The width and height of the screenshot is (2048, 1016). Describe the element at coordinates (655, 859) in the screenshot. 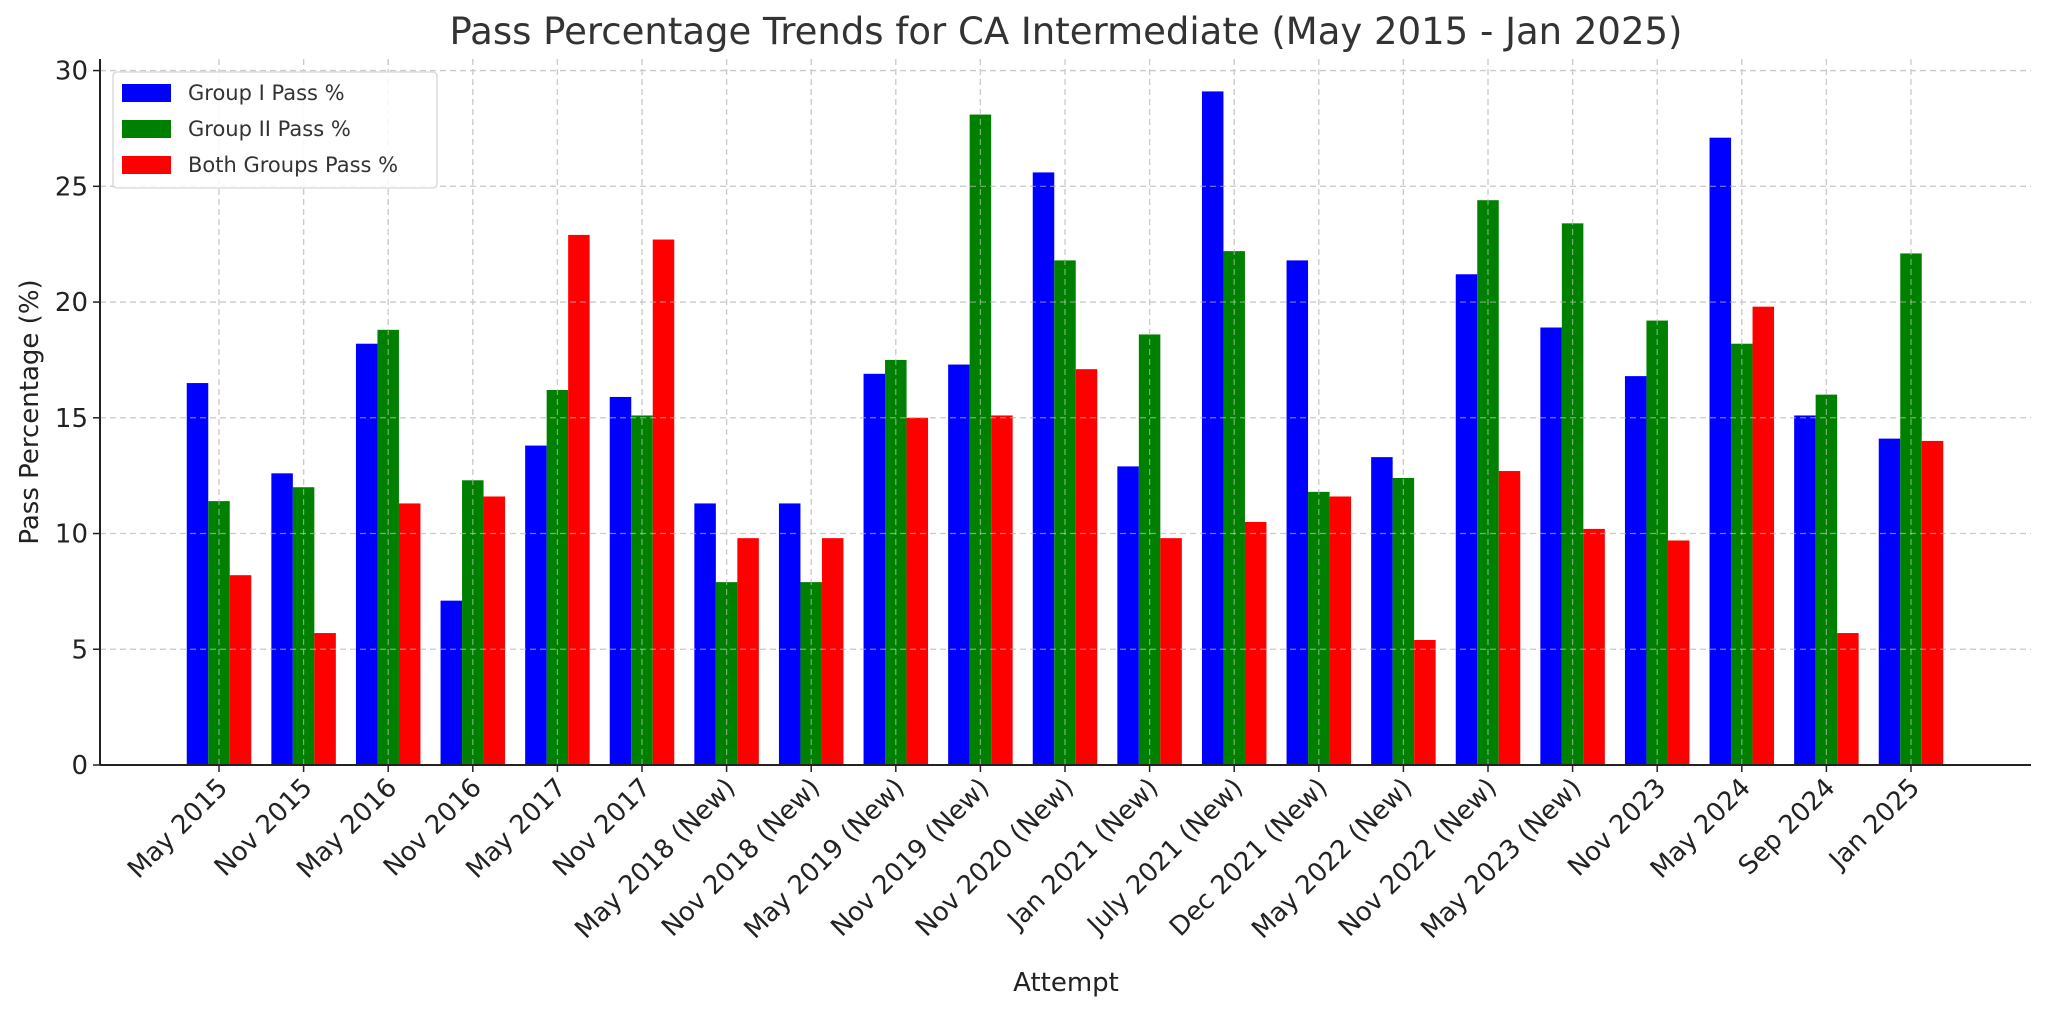

I see `x-tick-label: May 2018 (New)` at that location.